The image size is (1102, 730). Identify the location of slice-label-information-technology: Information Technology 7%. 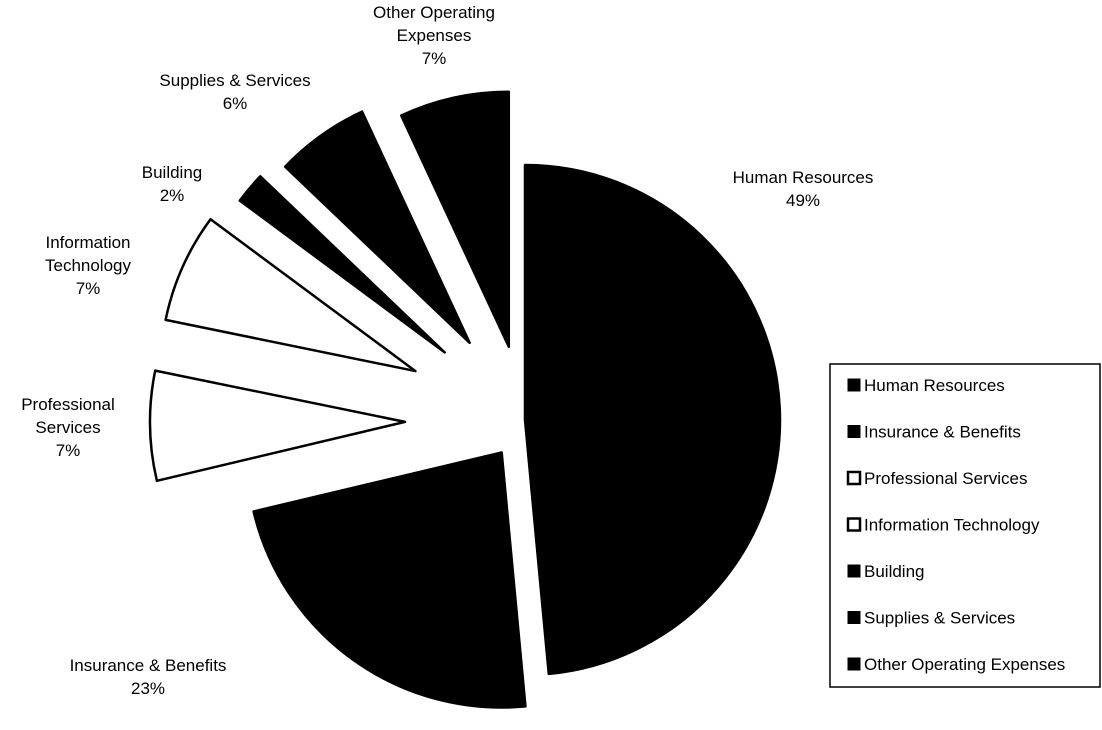
(88, 265).